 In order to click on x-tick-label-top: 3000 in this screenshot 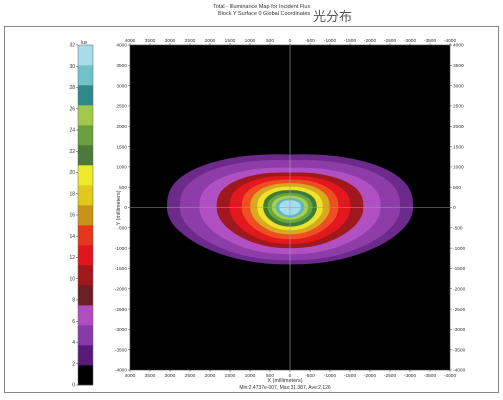, I will do `click(170, 41)`.